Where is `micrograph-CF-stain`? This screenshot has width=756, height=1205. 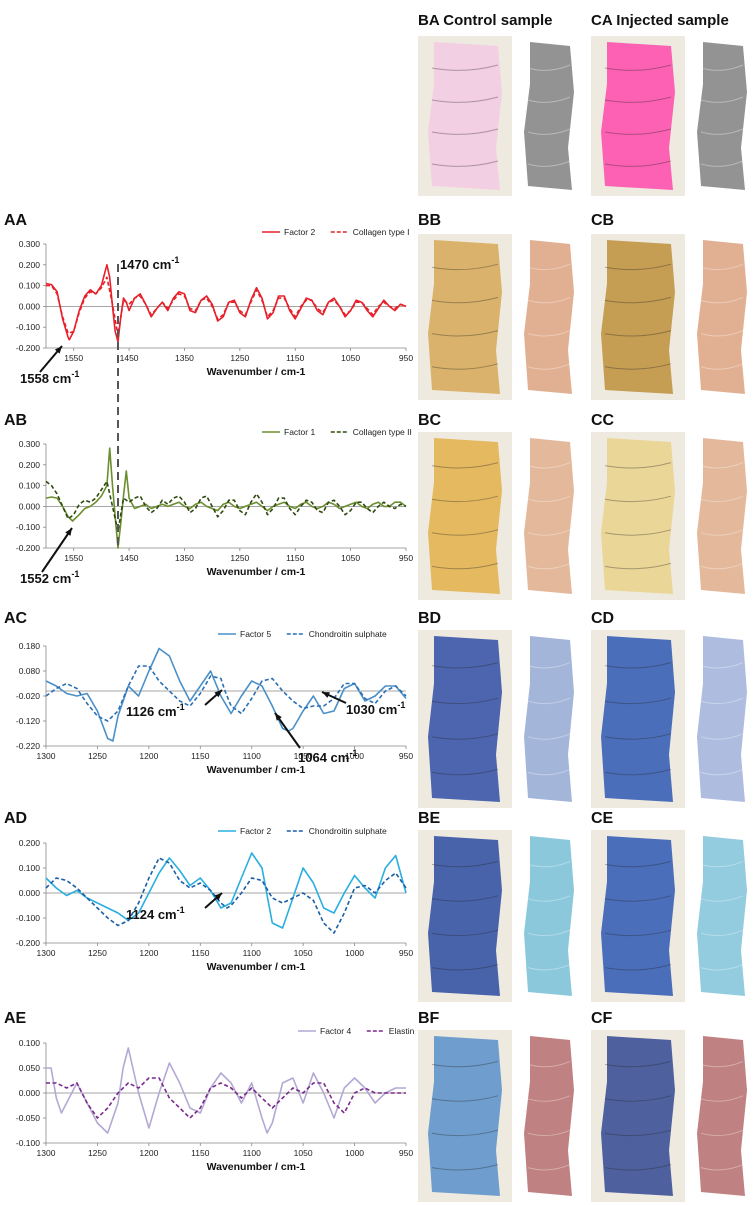 micrograph-CF-stain is located at coordinates (638, 1116).